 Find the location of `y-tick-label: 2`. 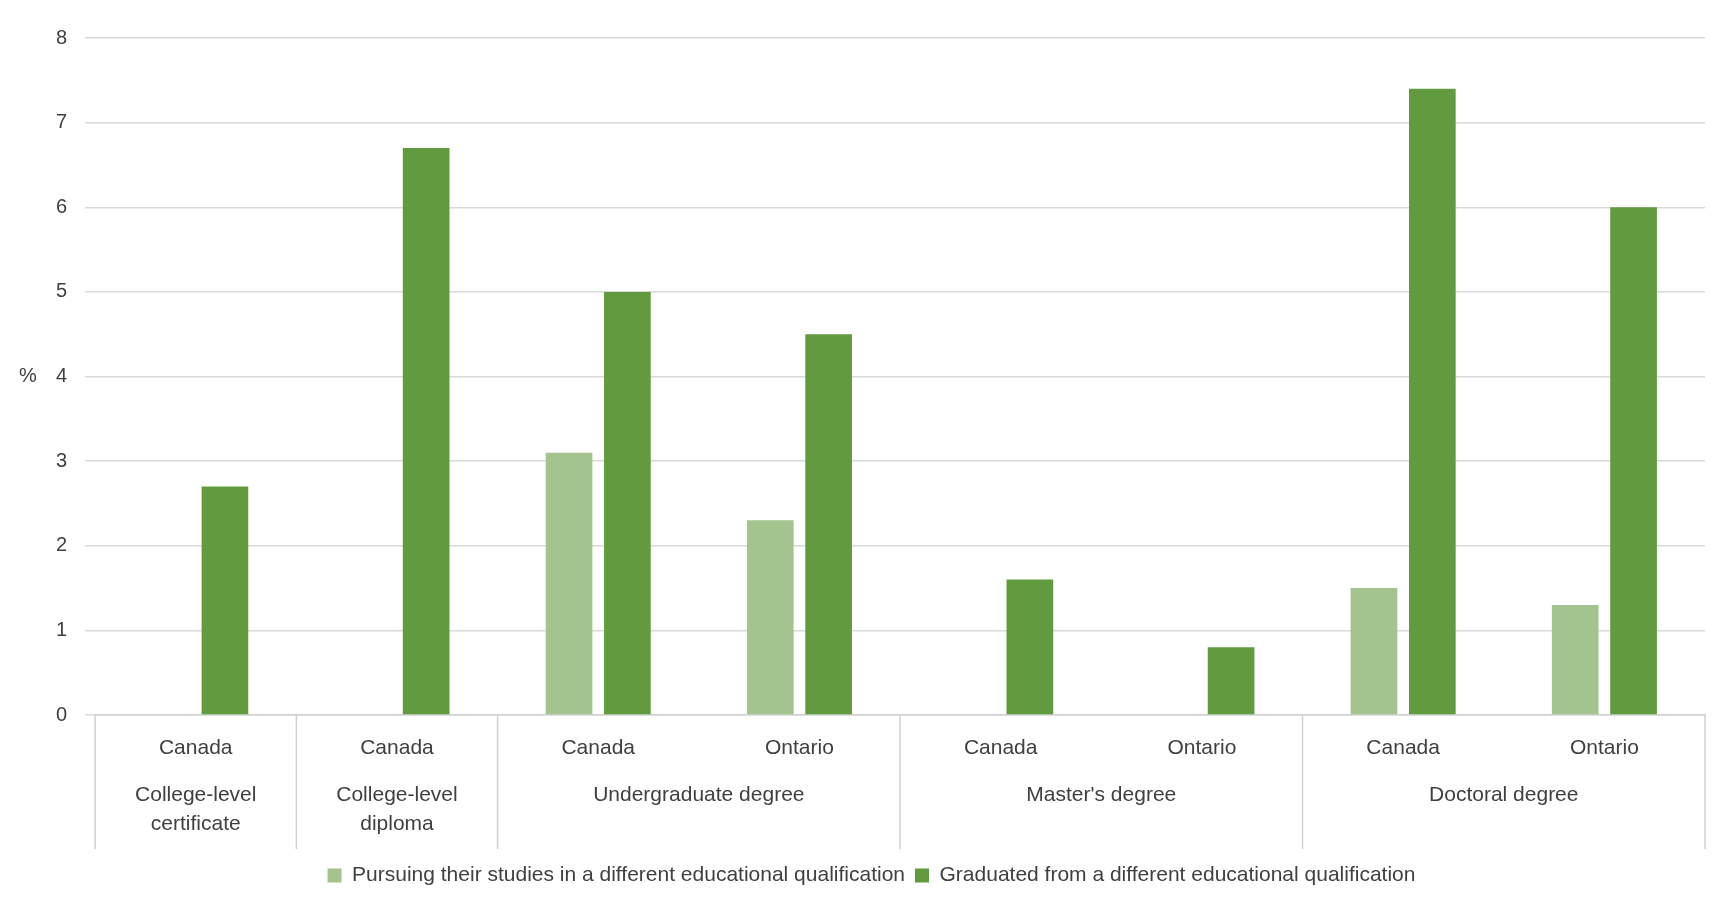

y-tick-label: 2 is located at coordinates (62, 544).